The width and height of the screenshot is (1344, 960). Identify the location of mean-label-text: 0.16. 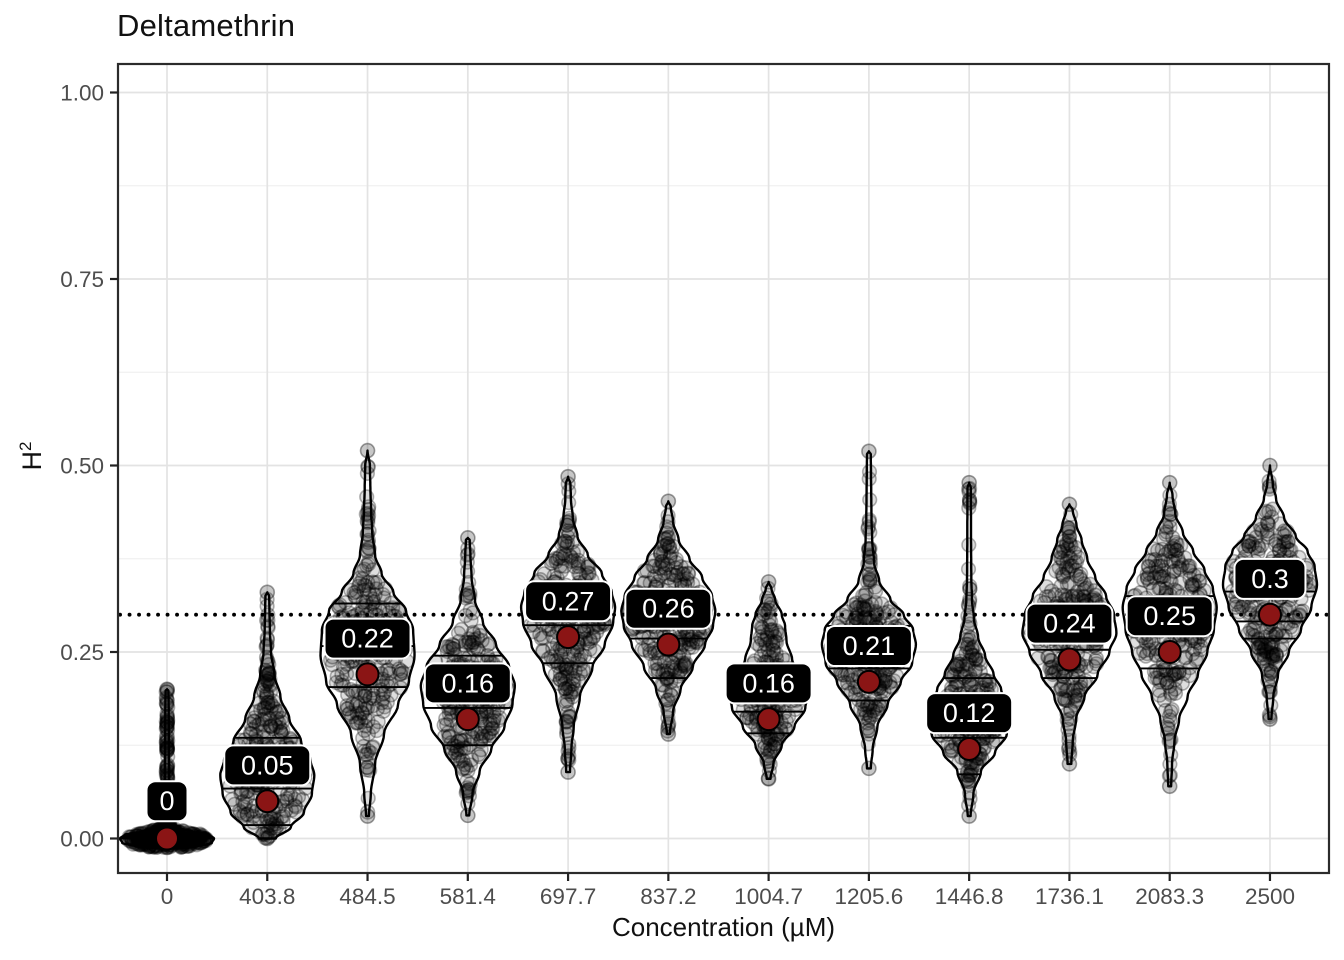
(768, 683).